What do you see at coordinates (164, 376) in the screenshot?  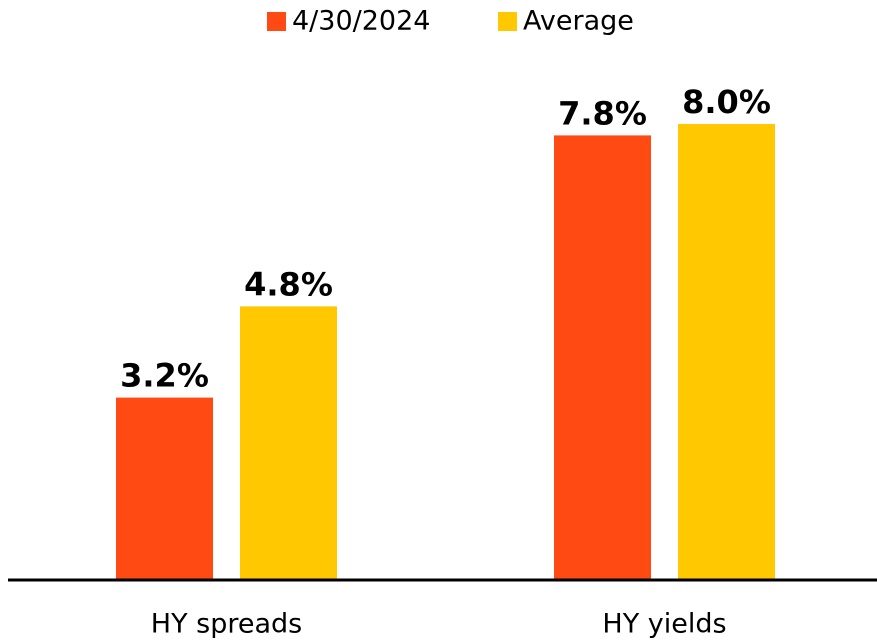 I see `data-label: 3.2%` at bounding box center [164, 376].